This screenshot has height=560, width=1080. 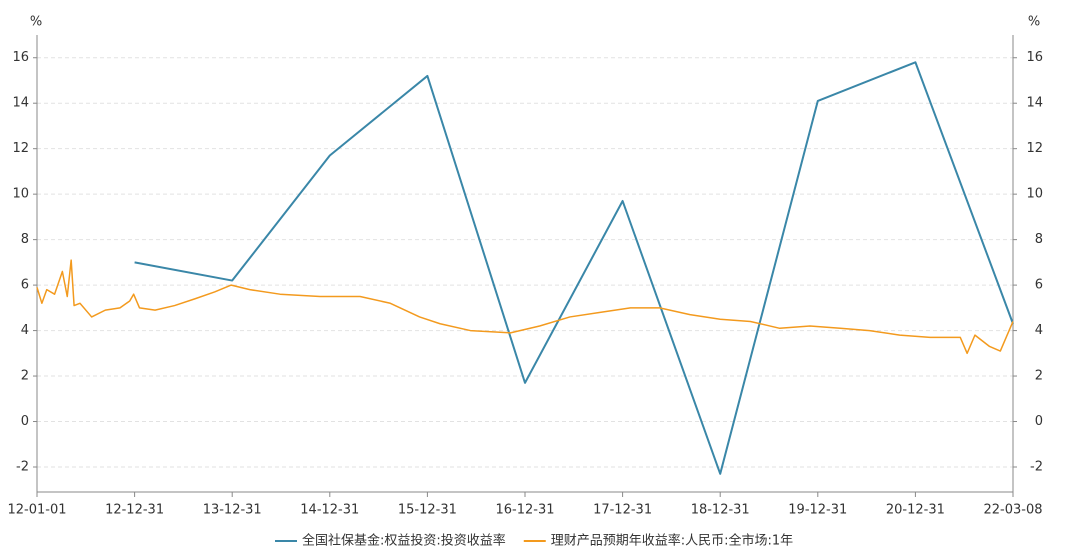 I want to click on y-tick-label: 4, so click(x=25, y=330).